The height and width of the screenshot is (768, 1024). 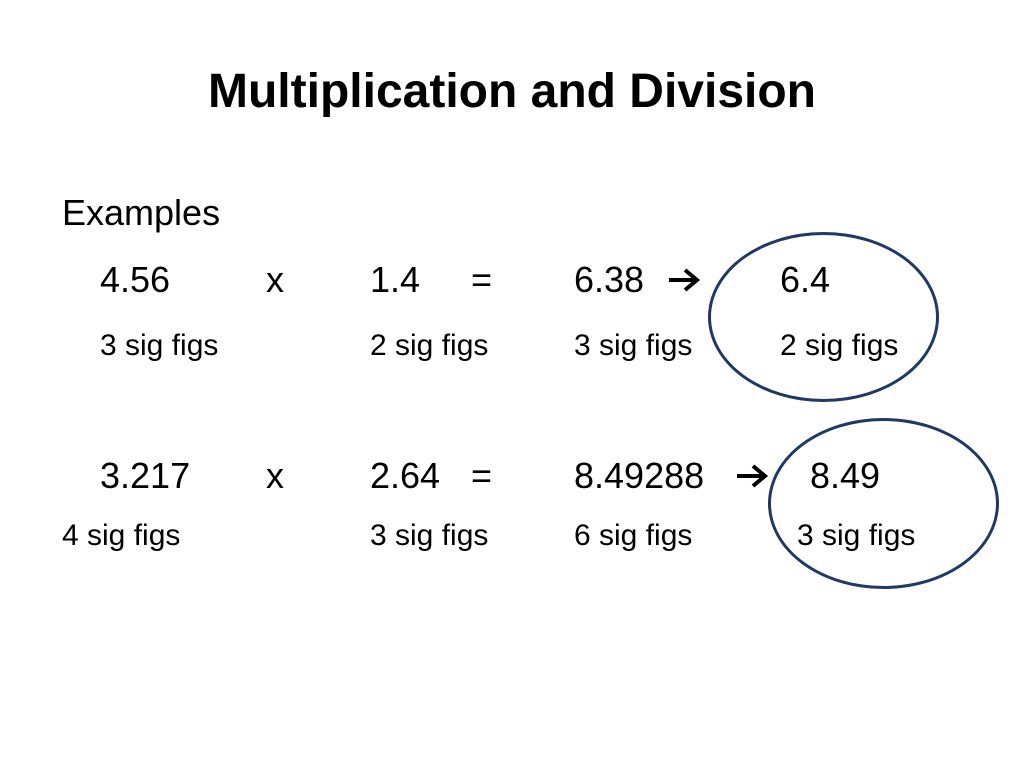 What do you see at coordinates (135, 279) in the screenshot?
I see `example1-factor-a: 4.56` at bounding box center [135, 279].